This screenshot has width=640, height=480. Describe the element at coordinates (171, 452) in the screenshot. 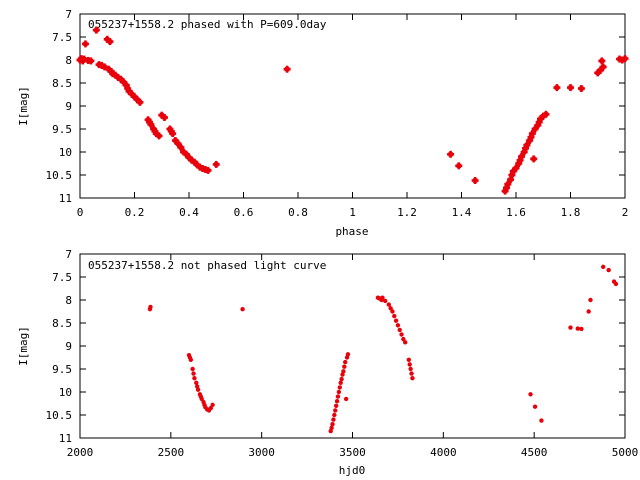

I see `x-tick-label: 2500` at that location.